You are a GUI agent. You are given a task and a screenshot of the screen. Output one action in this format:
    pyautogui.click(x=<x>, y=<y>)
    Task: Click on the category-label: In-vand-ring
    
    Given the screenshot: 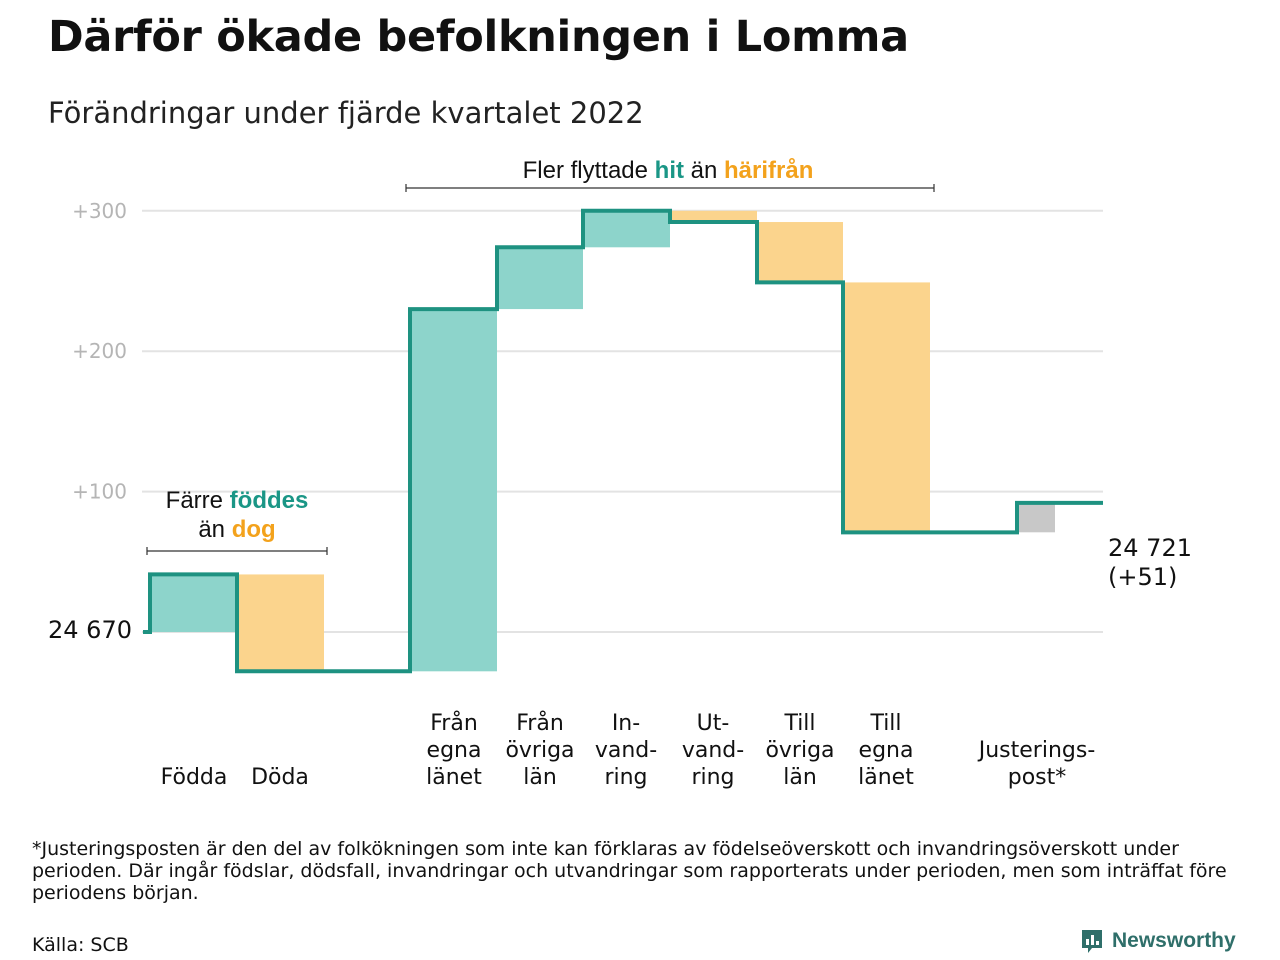 What is the action you would take?
    pyautogui.click(x=626, y=750)
    